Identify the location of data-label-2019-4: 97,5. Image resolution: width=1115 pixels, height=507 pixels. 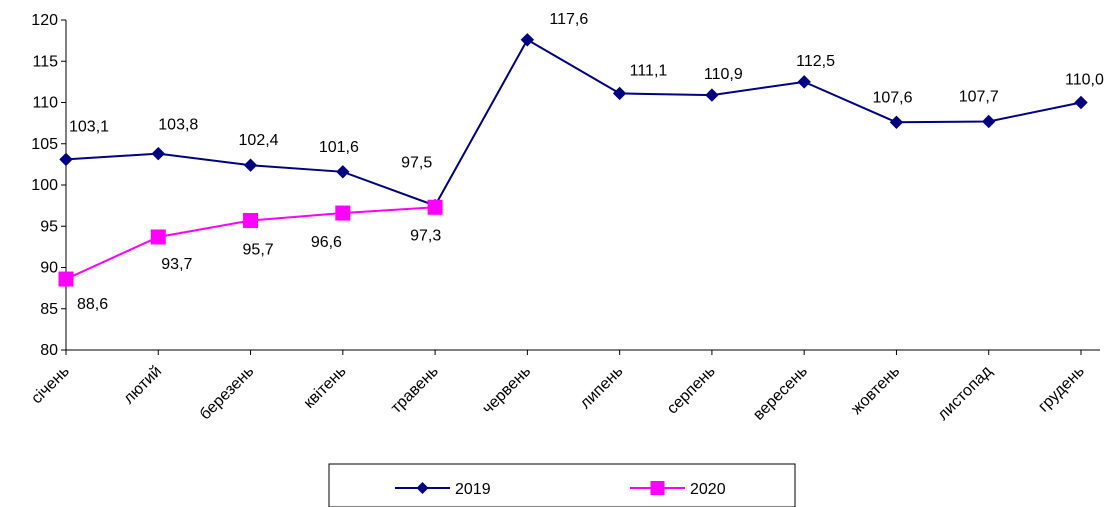
(416, 163).